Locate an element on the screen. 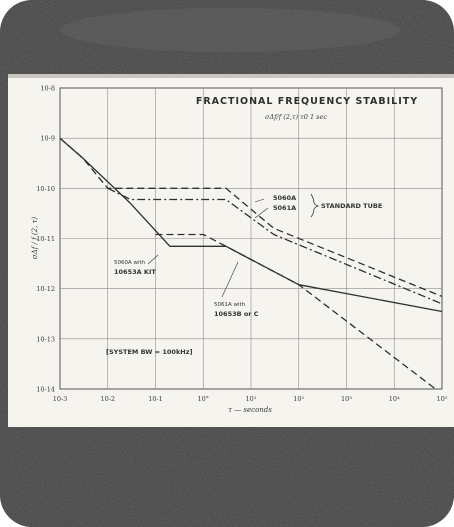 The width and height of the screenshot is (454, 527). y-tick-label: 10-12 is located at coordinates (45, 289).